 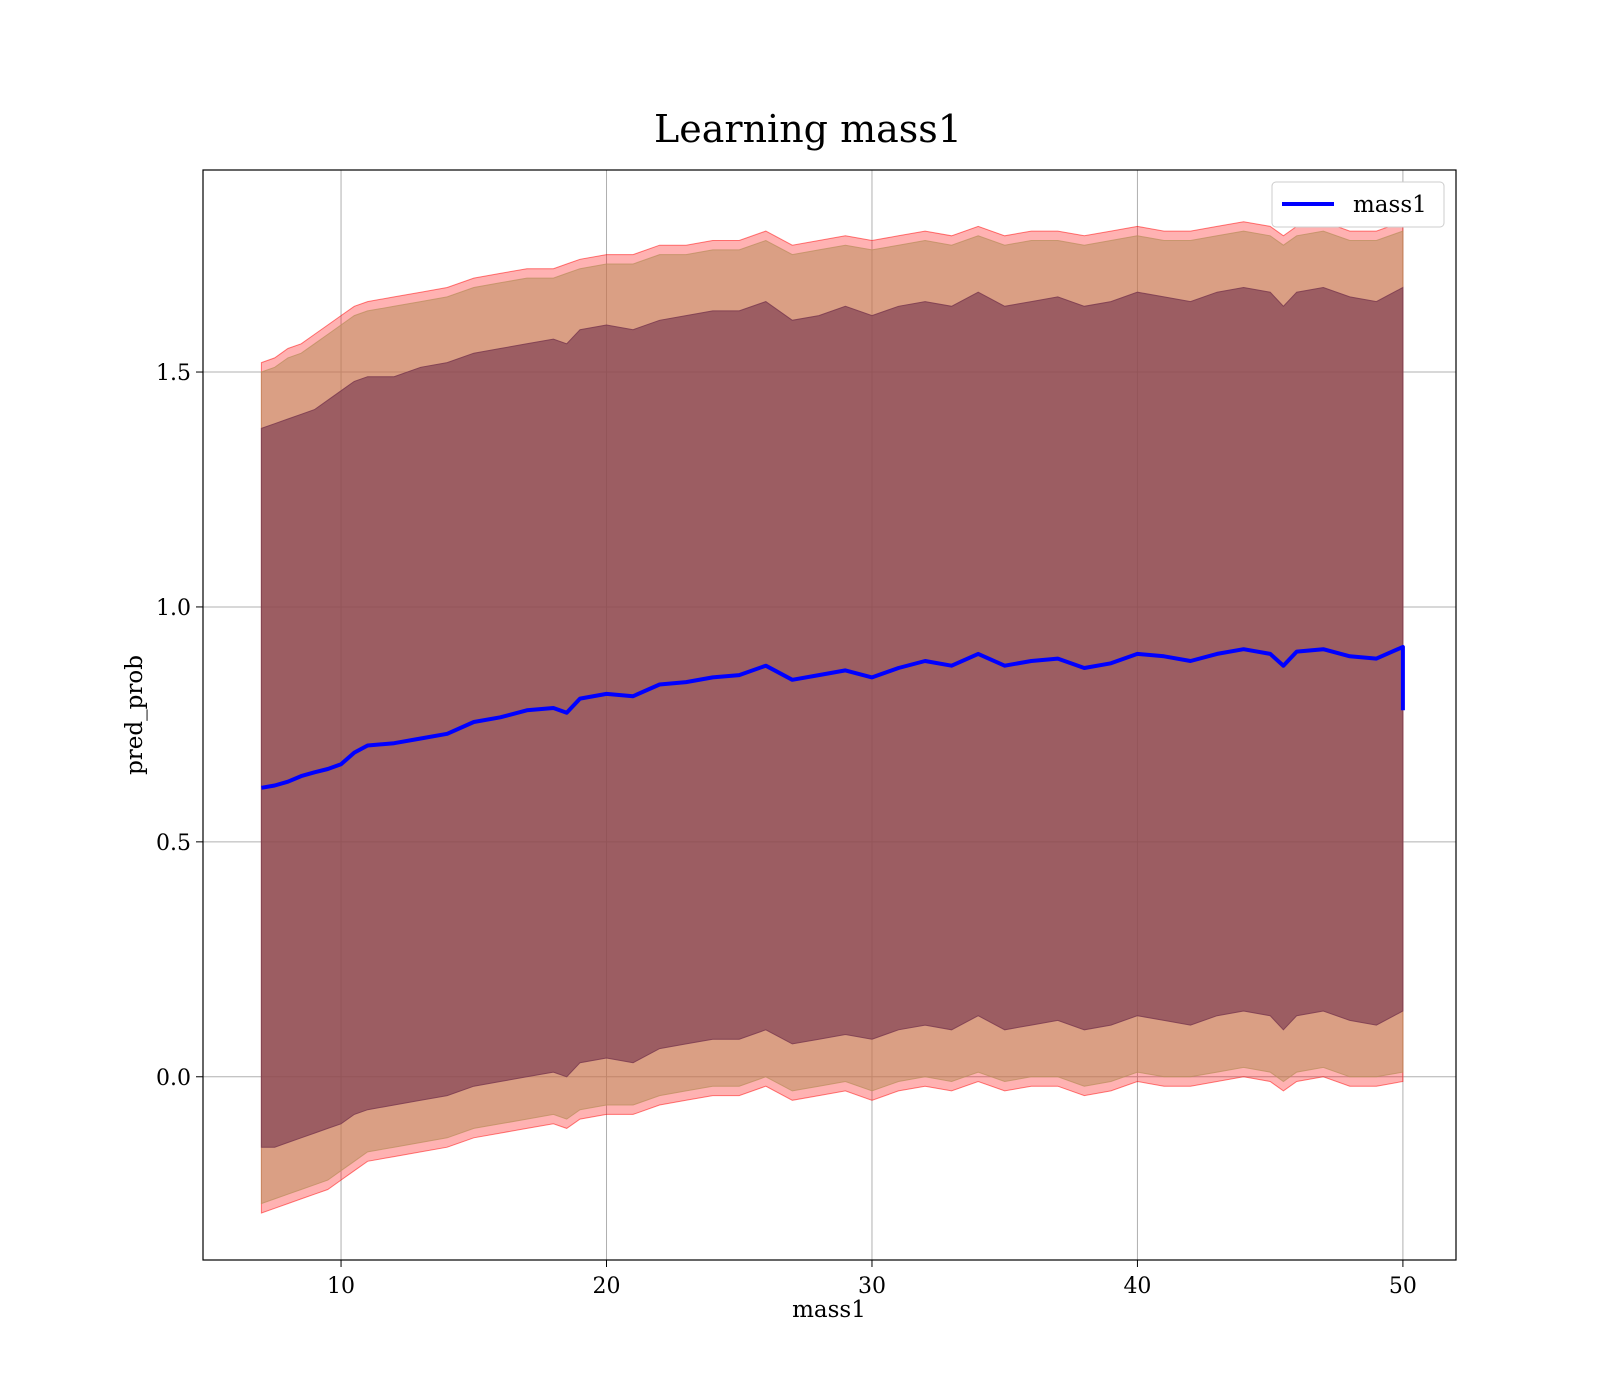 I want to click on x-tick-label: 30, so click(x=872, y=1286).